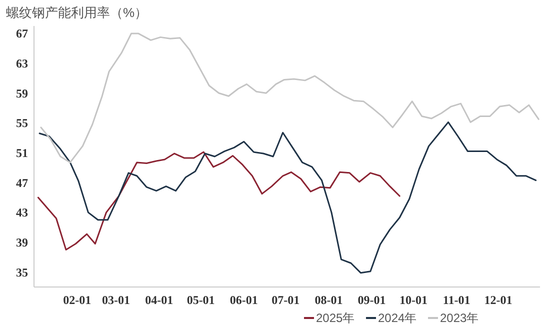  What do you see at coordinates (244, 300) in the screenshot?
I see `x-tick-label: 06-01` at bounding box center [244, 300].